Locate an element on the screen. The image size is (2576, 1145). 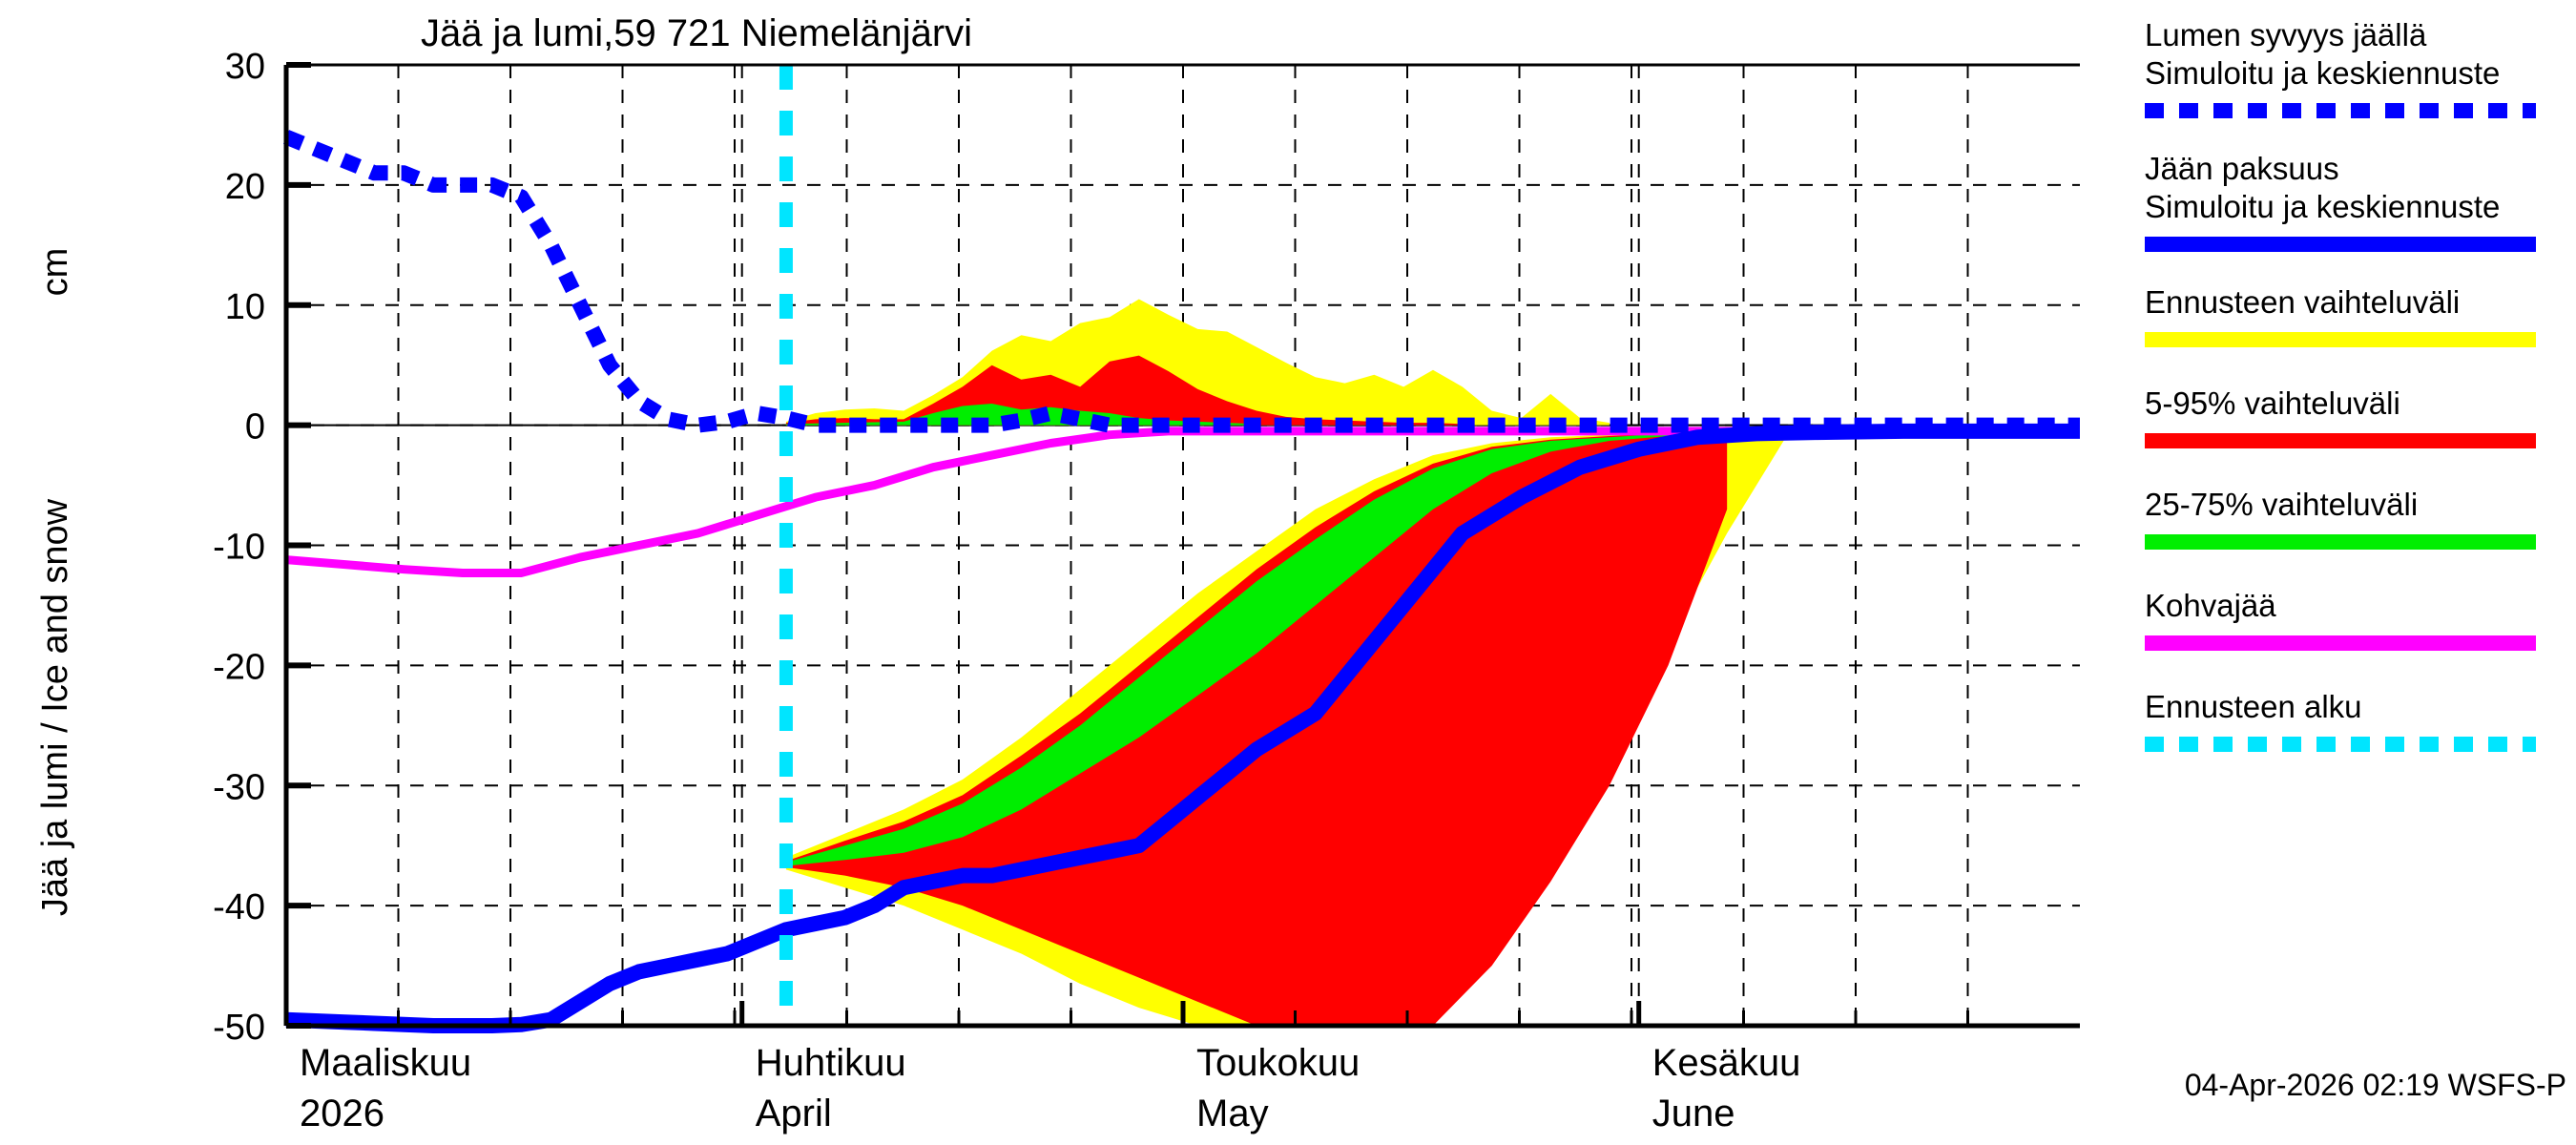
x-axis-month-fi: Toukokuu is located at coordinates (1278, 1063).